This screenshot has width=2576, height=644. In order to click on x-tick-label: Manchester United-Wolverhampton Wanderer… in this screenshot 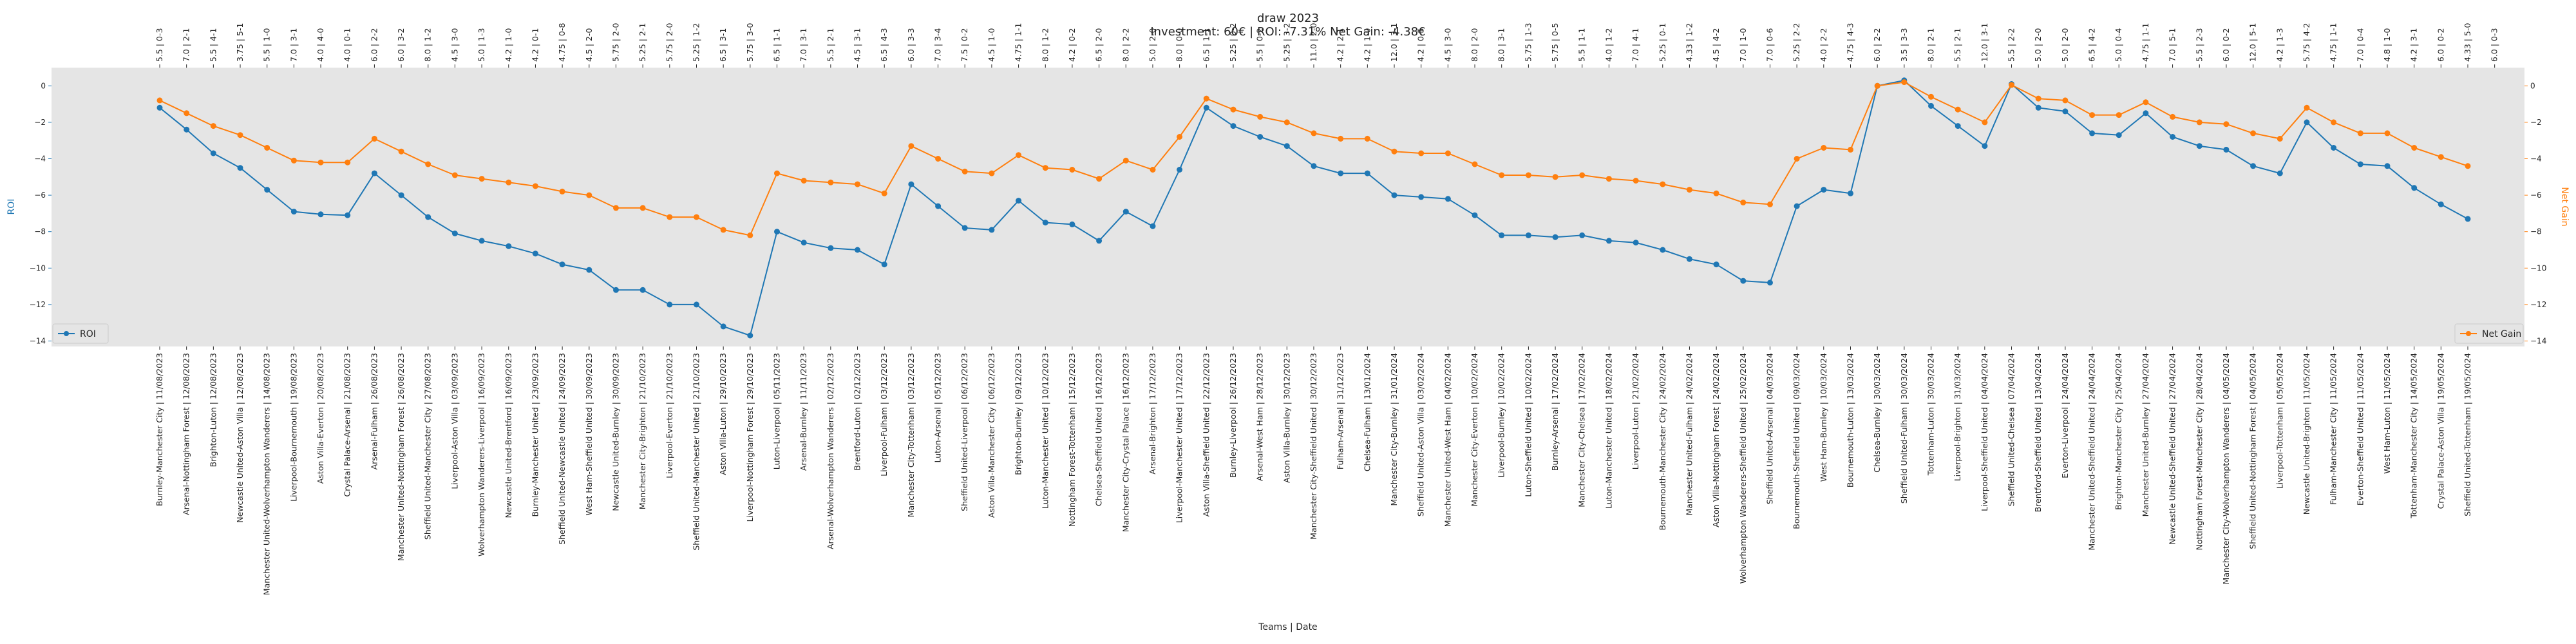, I will do `click(267, 474)`.